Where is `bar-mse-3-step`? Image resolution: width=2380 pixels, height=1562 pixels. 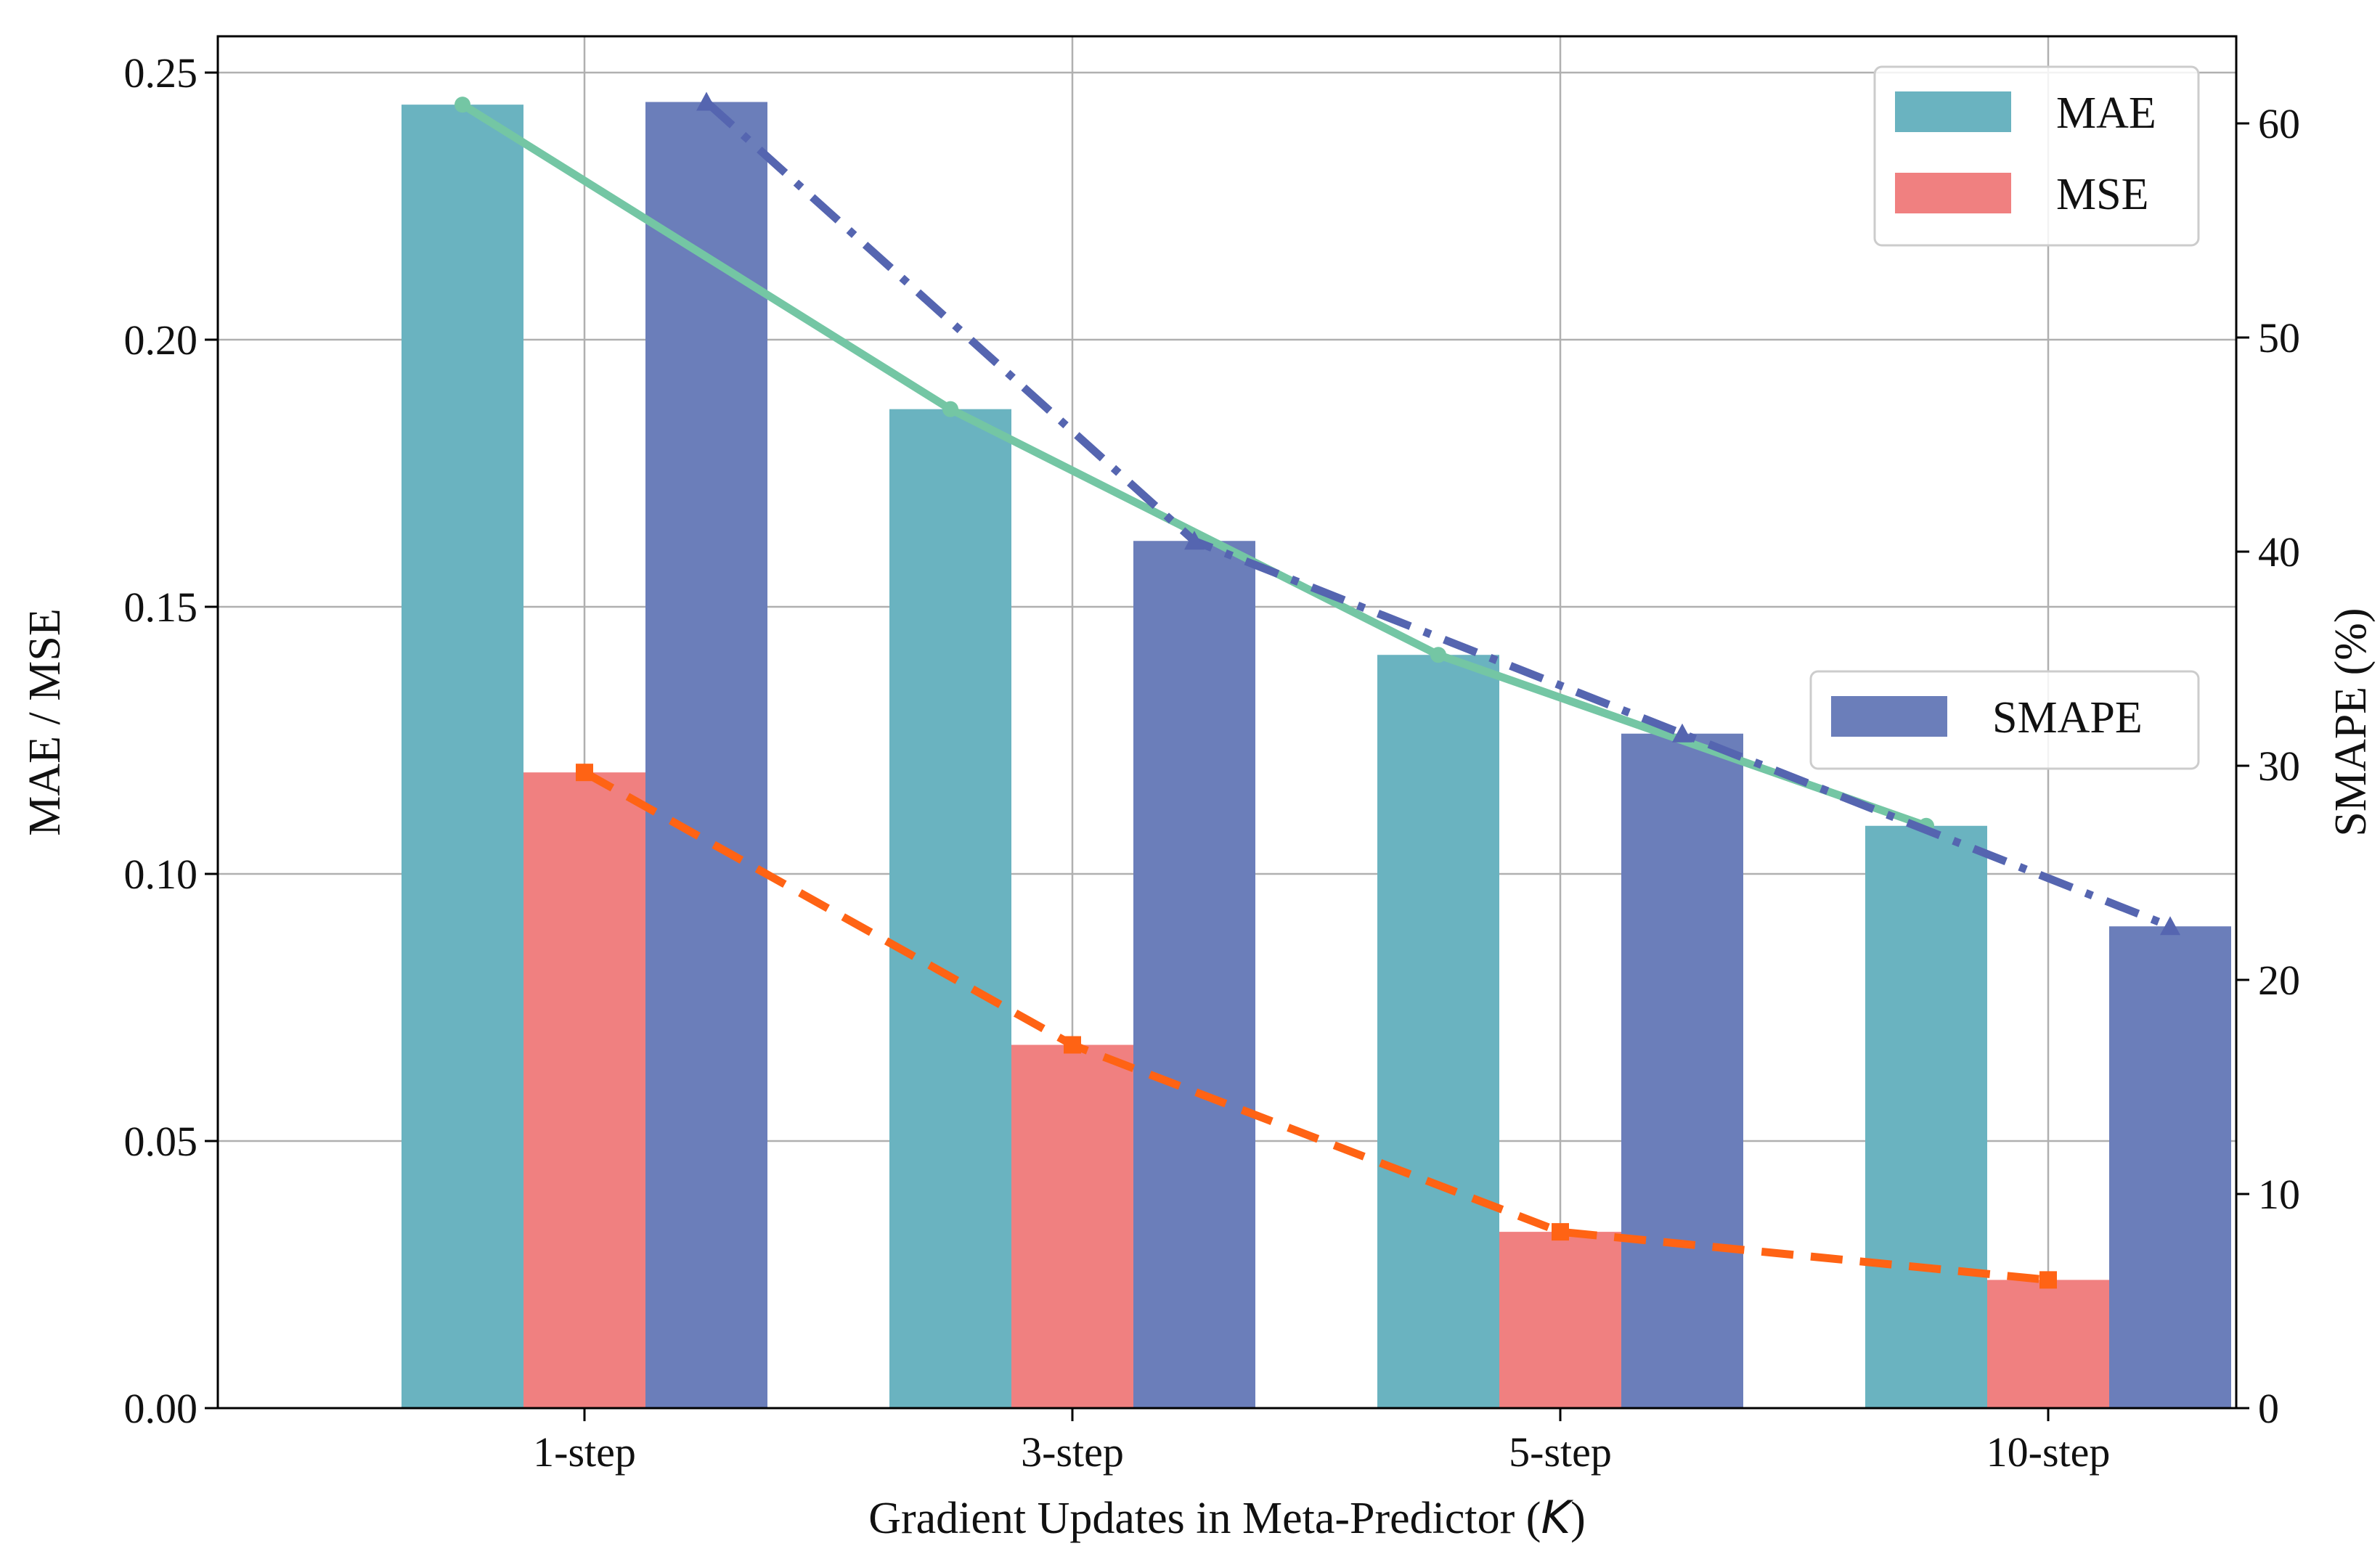
bar-mse-3-step is located at coordinates (1072, 1226).